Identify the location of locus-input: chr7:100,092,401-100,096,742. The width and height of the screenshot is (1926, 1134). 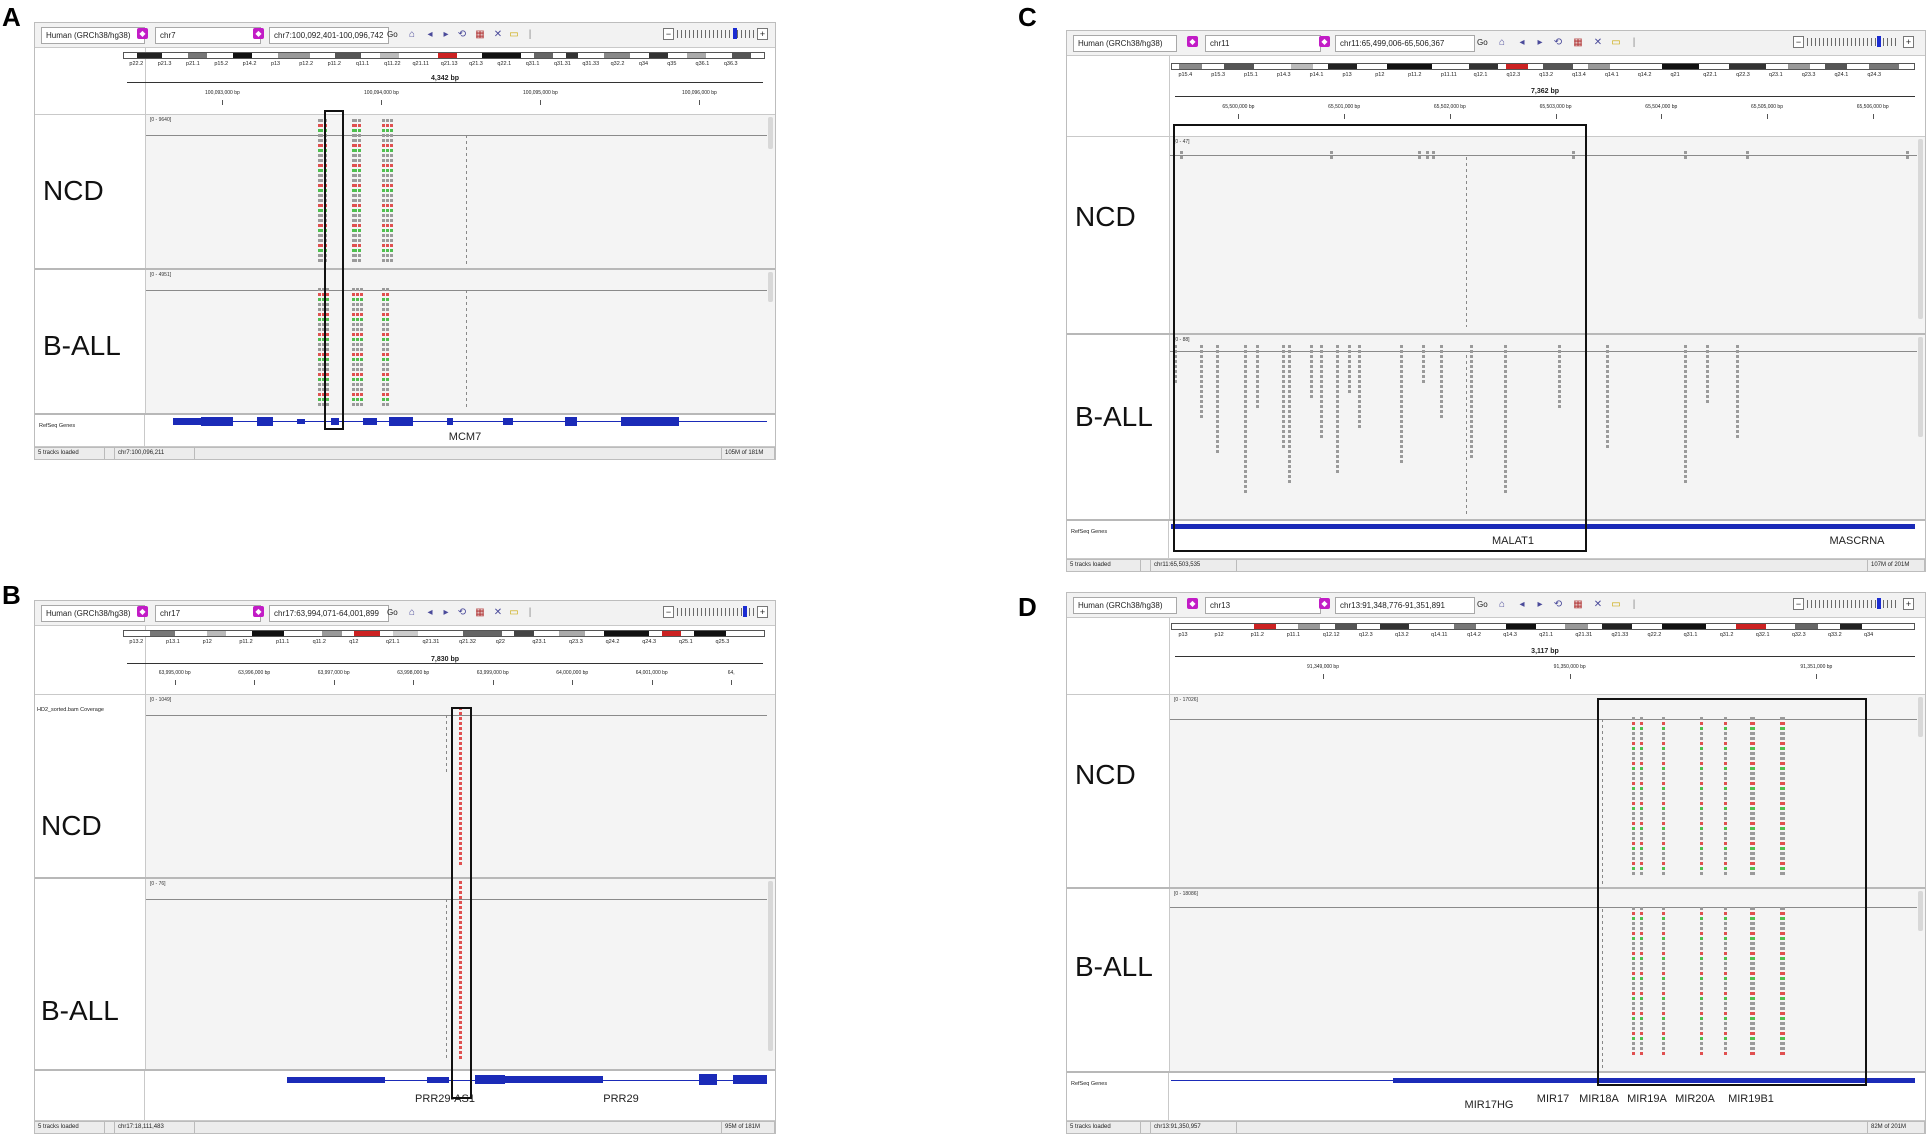
(329, 35).